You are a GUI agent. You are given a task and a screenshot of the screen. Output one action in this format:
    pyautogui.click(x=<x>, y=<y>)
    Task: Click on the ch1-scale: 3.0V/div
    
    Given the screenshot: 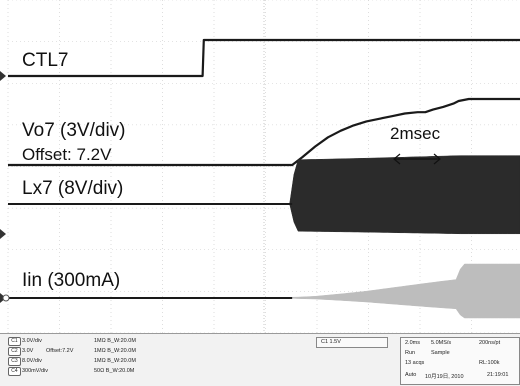 What is the action you would take?
    pyautogui.click(x=32, y=341)
    